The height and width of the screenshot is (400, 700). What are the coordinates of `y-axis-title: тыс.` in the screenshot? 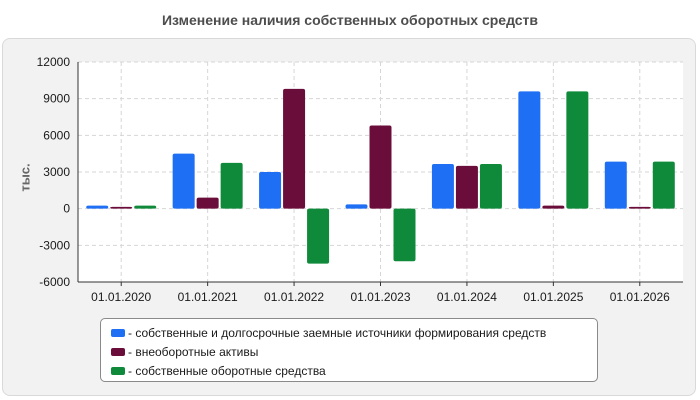 It's located at (25, 177).